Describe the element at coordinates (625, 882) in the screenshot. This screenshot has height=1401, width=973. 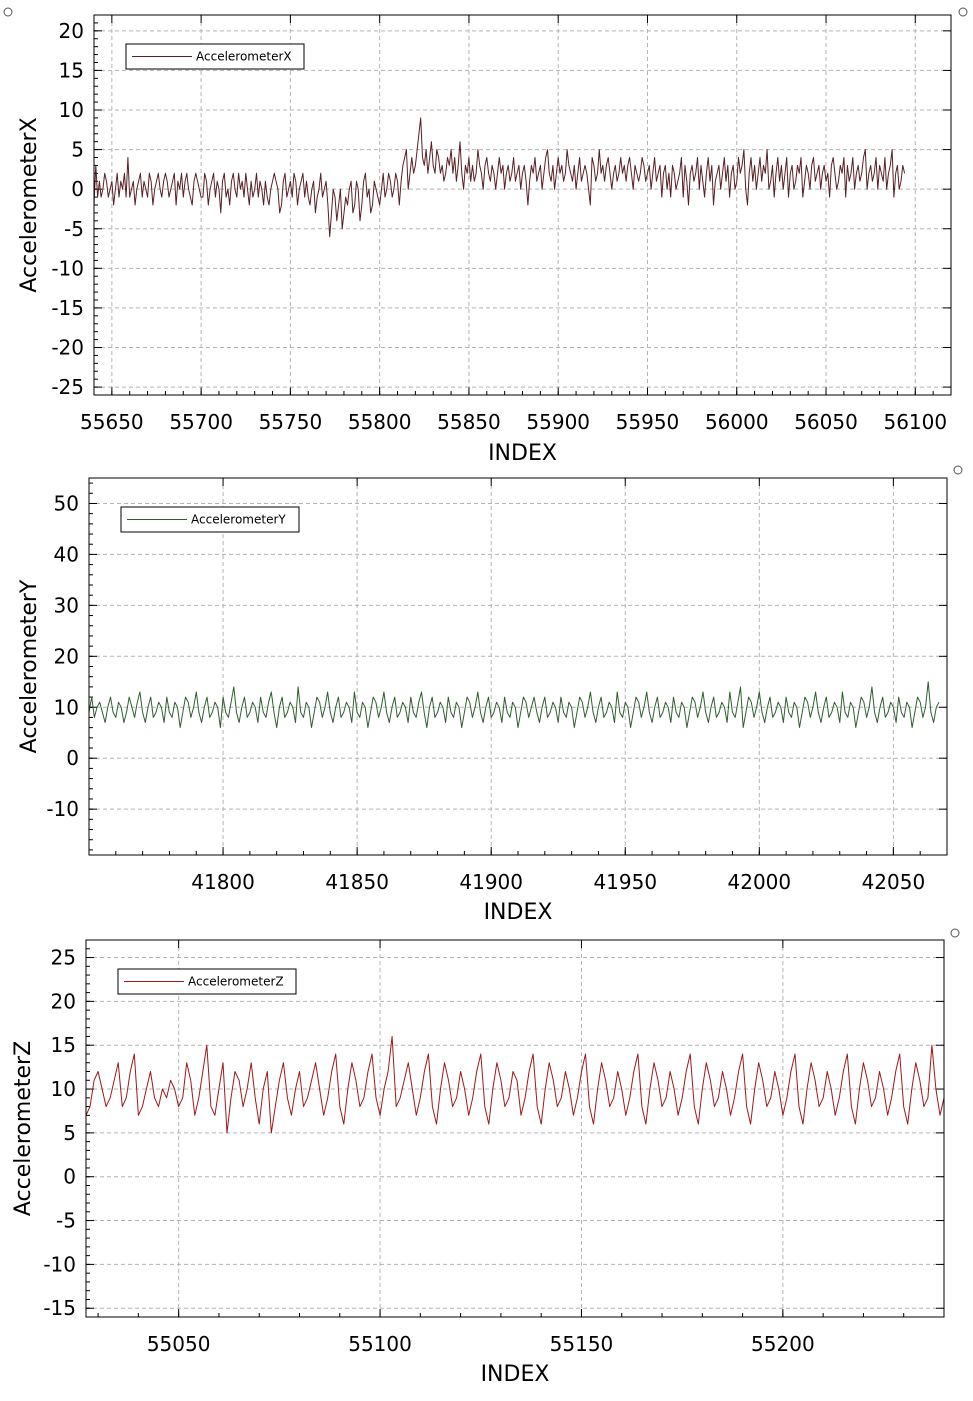
I see `x-tick-label: 41950` at that location.